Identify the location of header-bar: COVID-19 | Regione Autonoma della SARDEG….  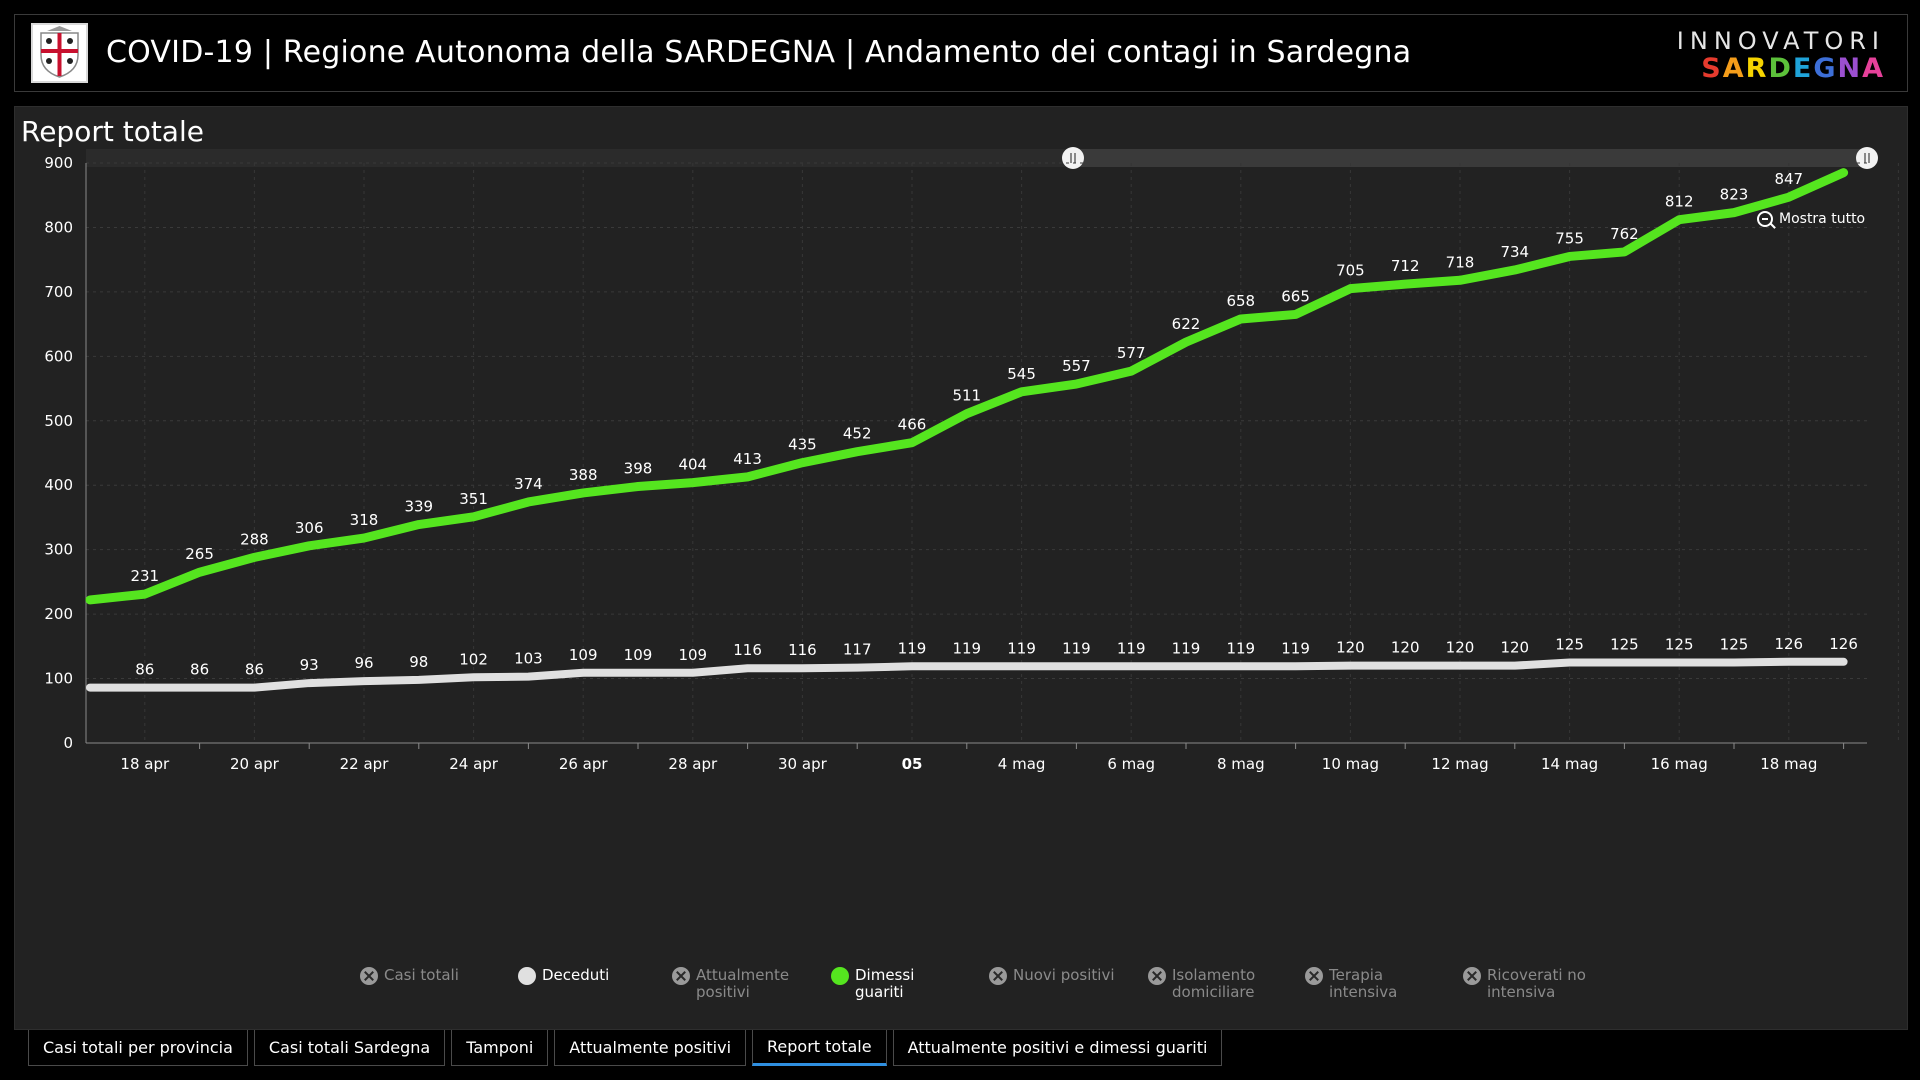
(961, 53).